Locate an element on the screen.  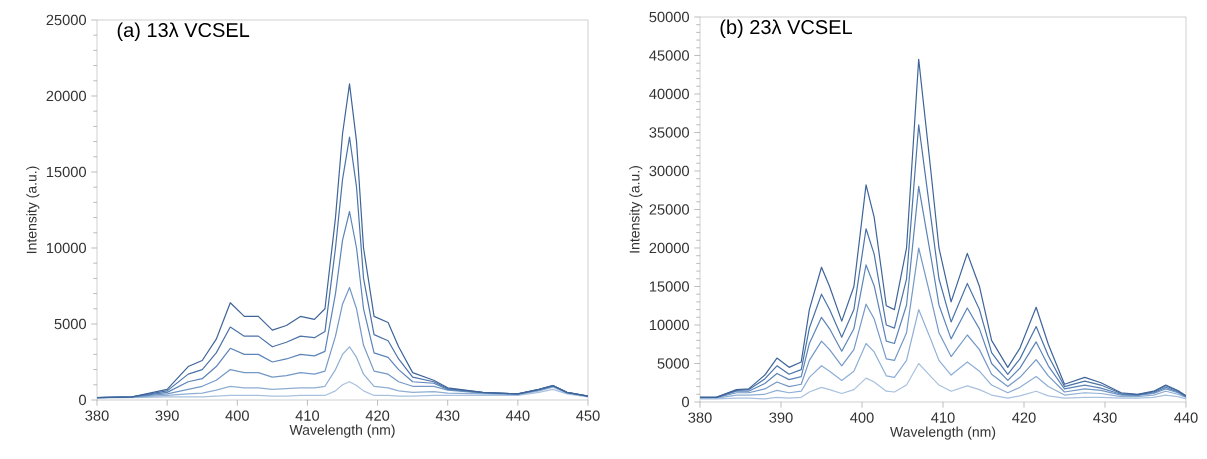
y-tick-label: 30000 is located at coordinates (669, 171).